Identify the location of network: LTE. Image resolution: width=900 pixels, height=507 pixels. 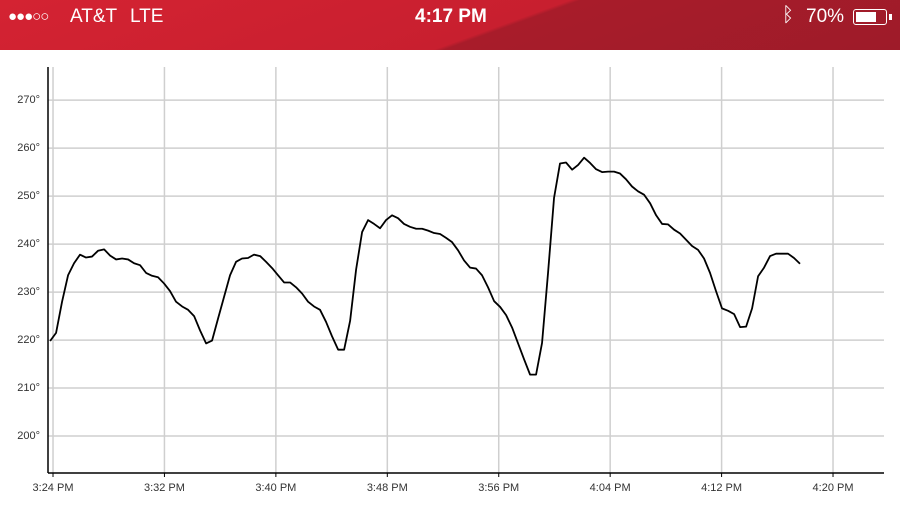
(147, 16).